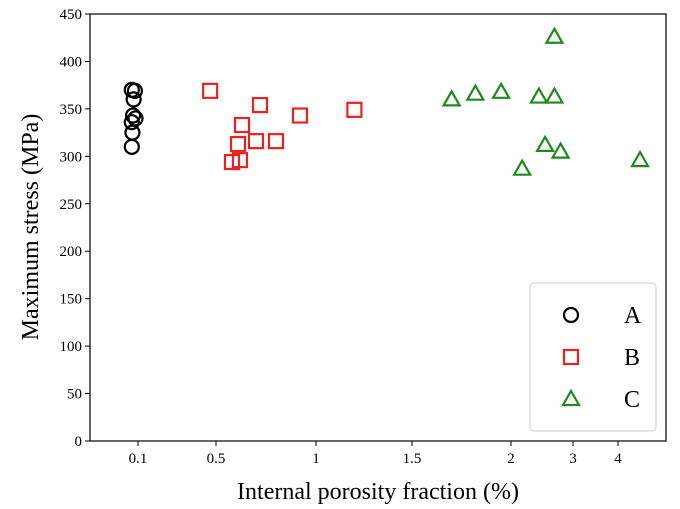  Describe the element at coordinates (75, 228) in the screenshot. I see `y-axis: 0 50 100 150 200 250 300 350 400 450` at that location.